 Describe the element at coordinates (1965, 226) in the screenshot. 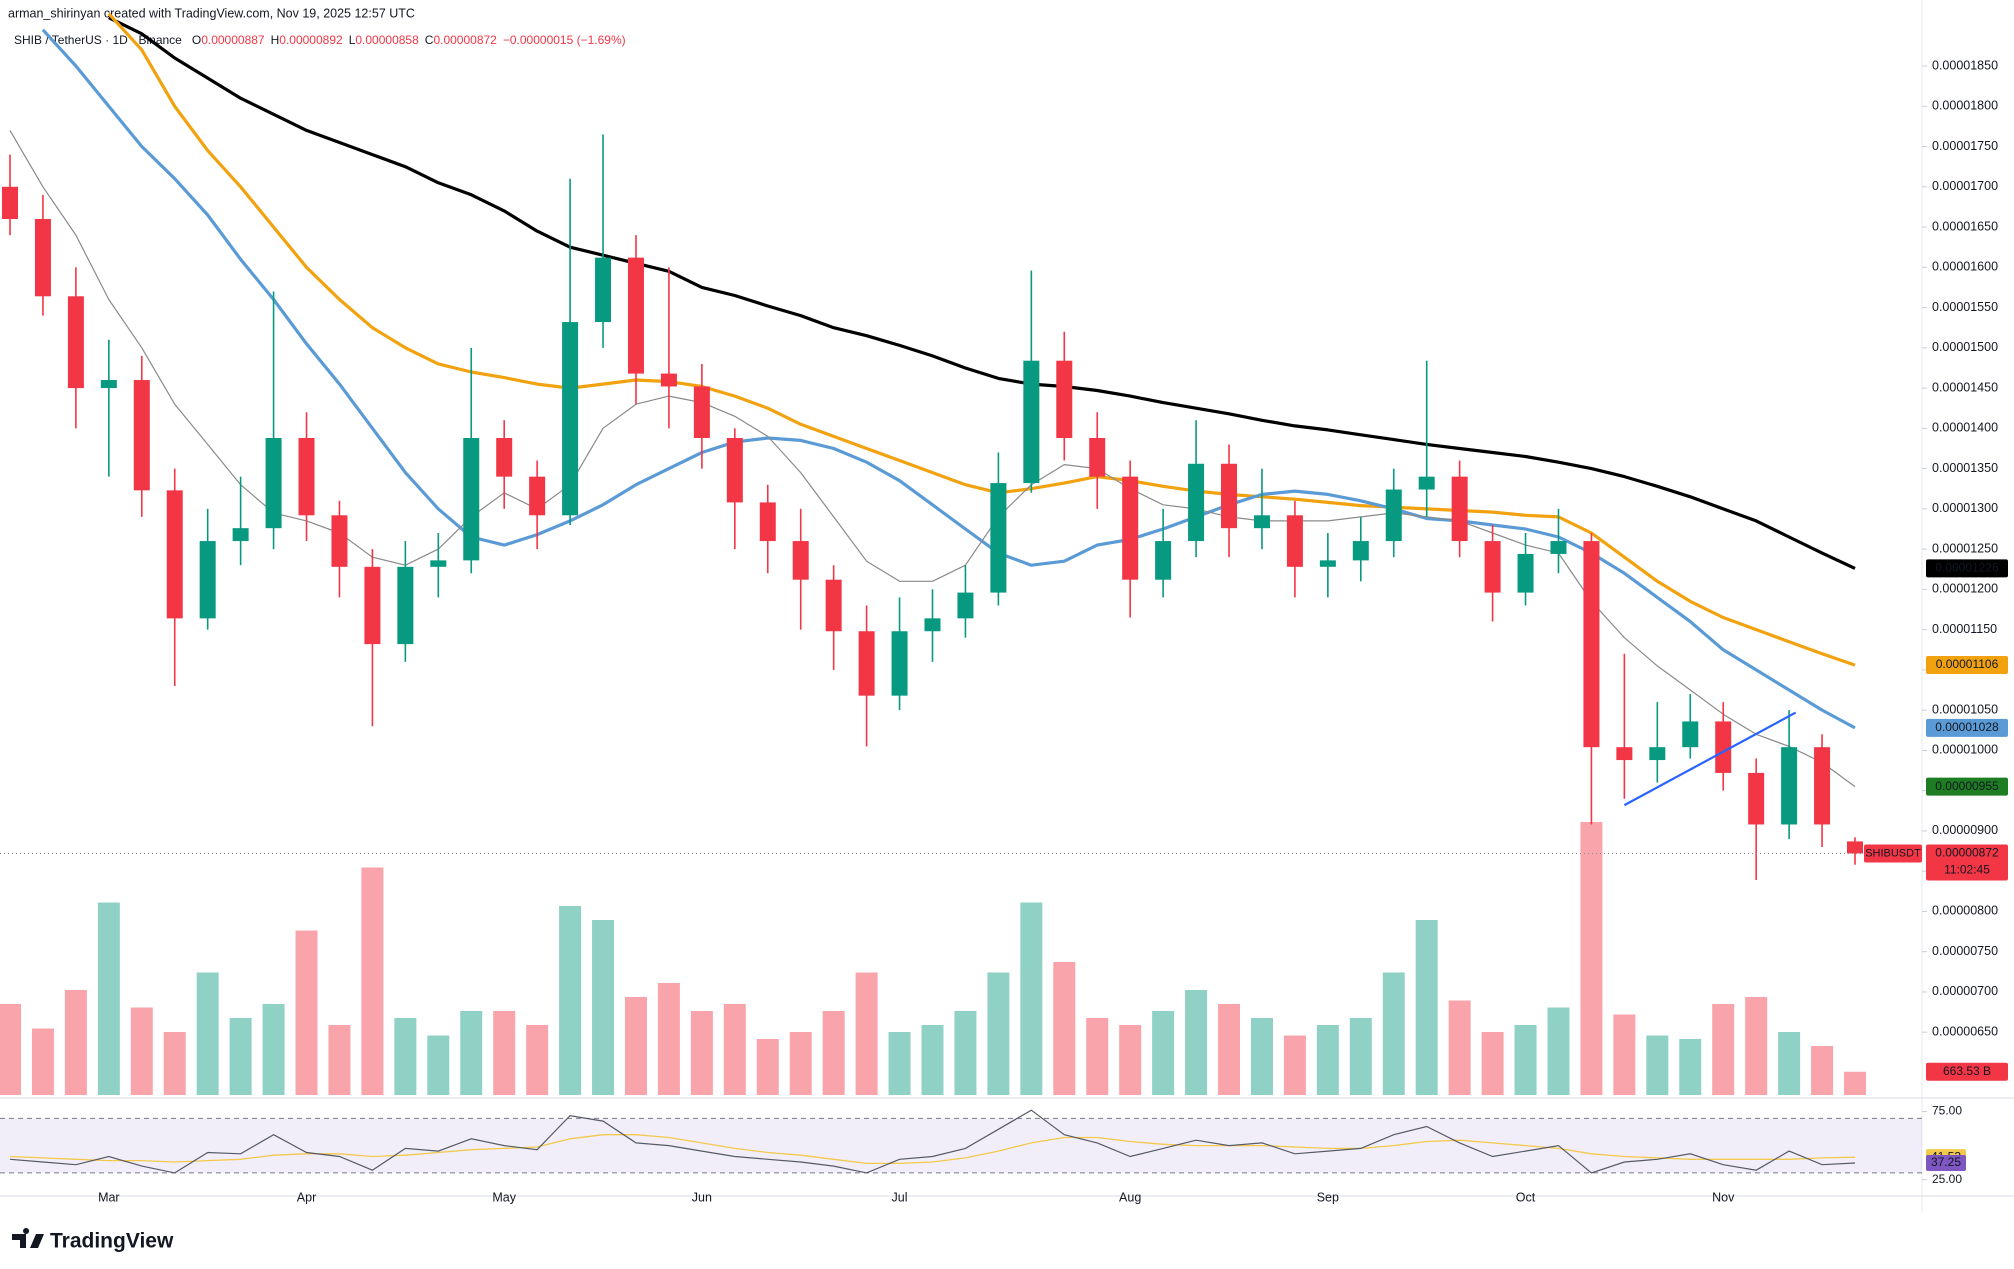

I see `y-tick-label: 0.00001650` at that location.